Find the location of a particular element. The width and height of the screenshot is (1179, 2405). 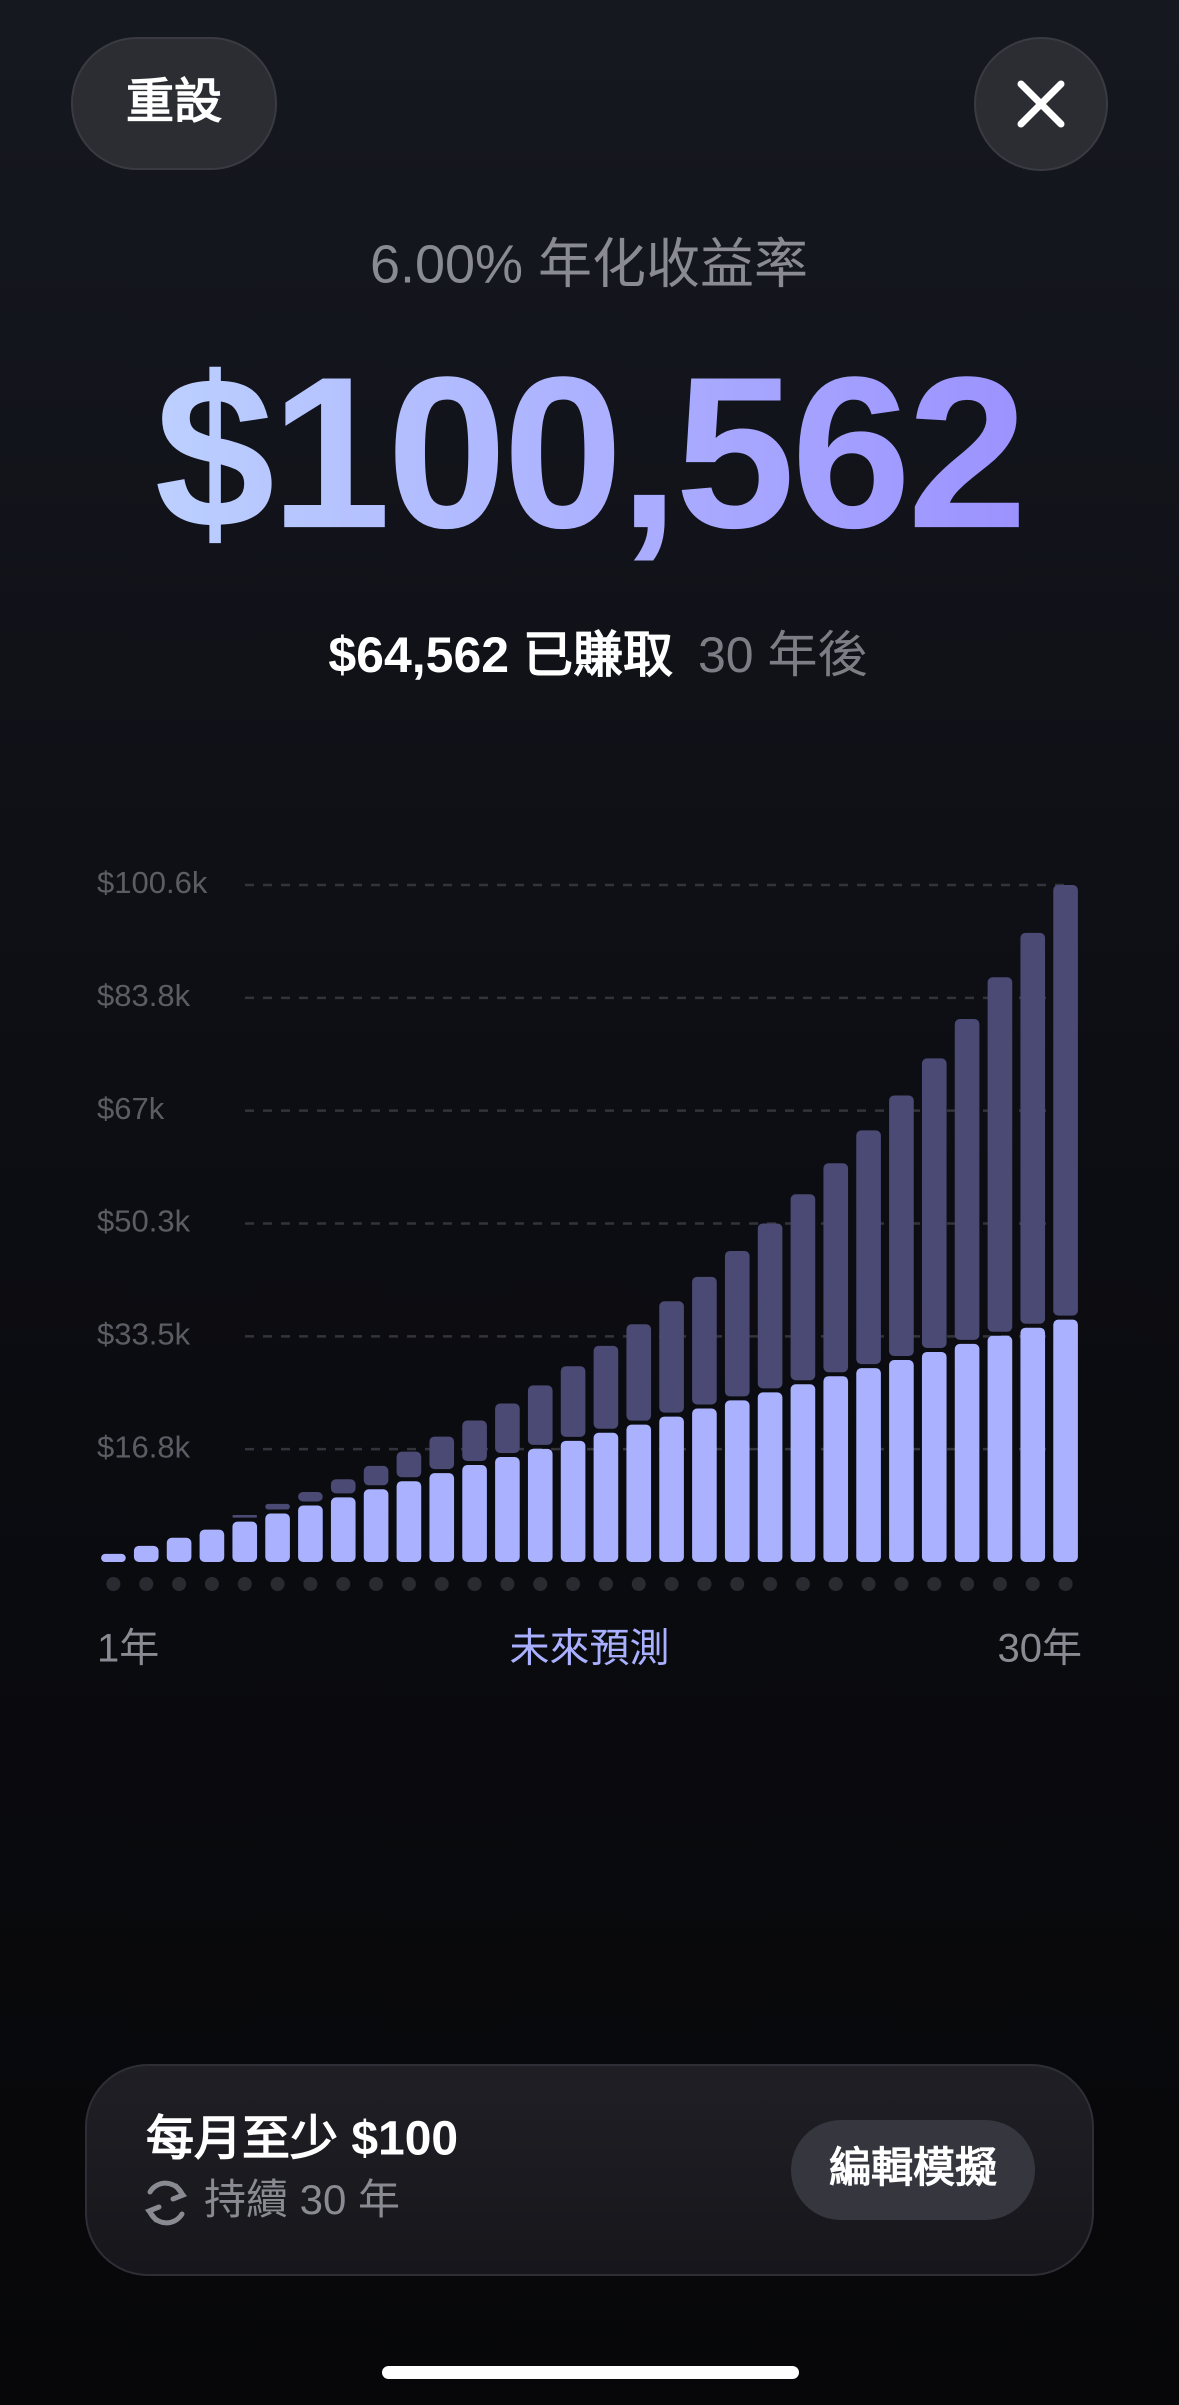

edit-label: 編輯模擬 is located at coordinates (913, 2167).